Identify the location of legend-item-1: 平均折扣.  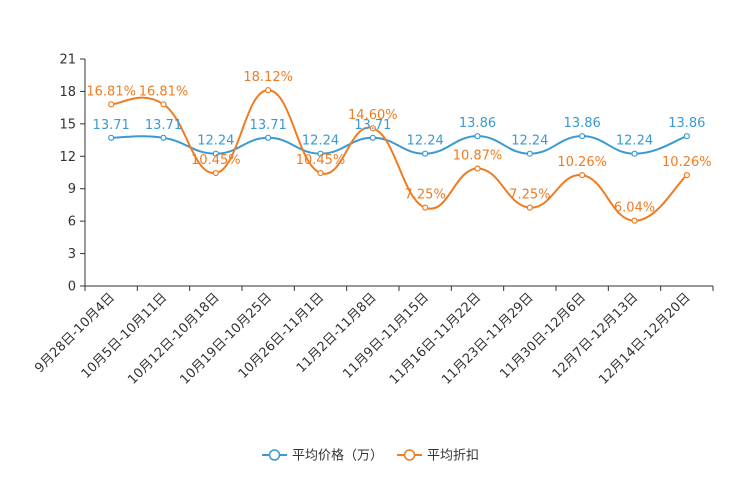
(438, 456).